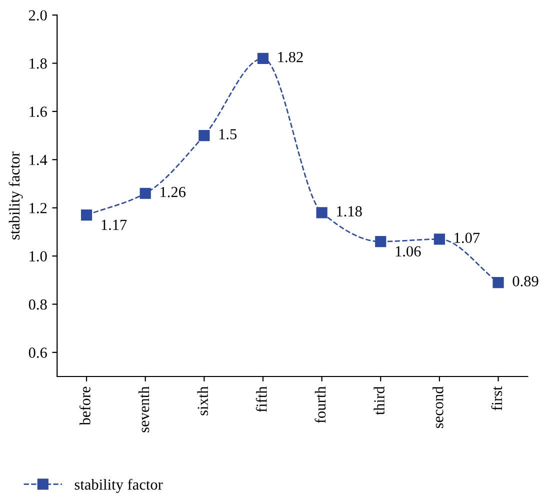 This screenshot has height=502, width=544. I want to click on y-tick-label: 2.0, so click(37, 15).